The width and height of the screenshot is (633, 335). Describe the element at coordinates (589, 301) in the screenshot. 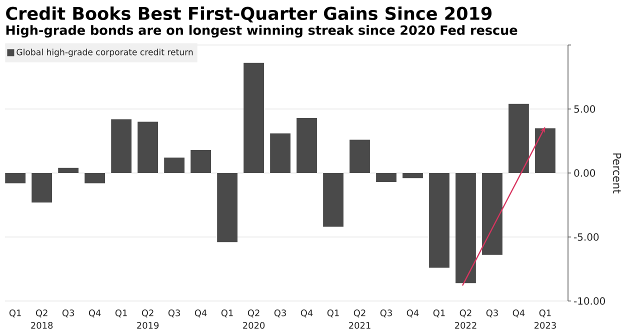

I see `y-tick-label: -10.00` at that location.